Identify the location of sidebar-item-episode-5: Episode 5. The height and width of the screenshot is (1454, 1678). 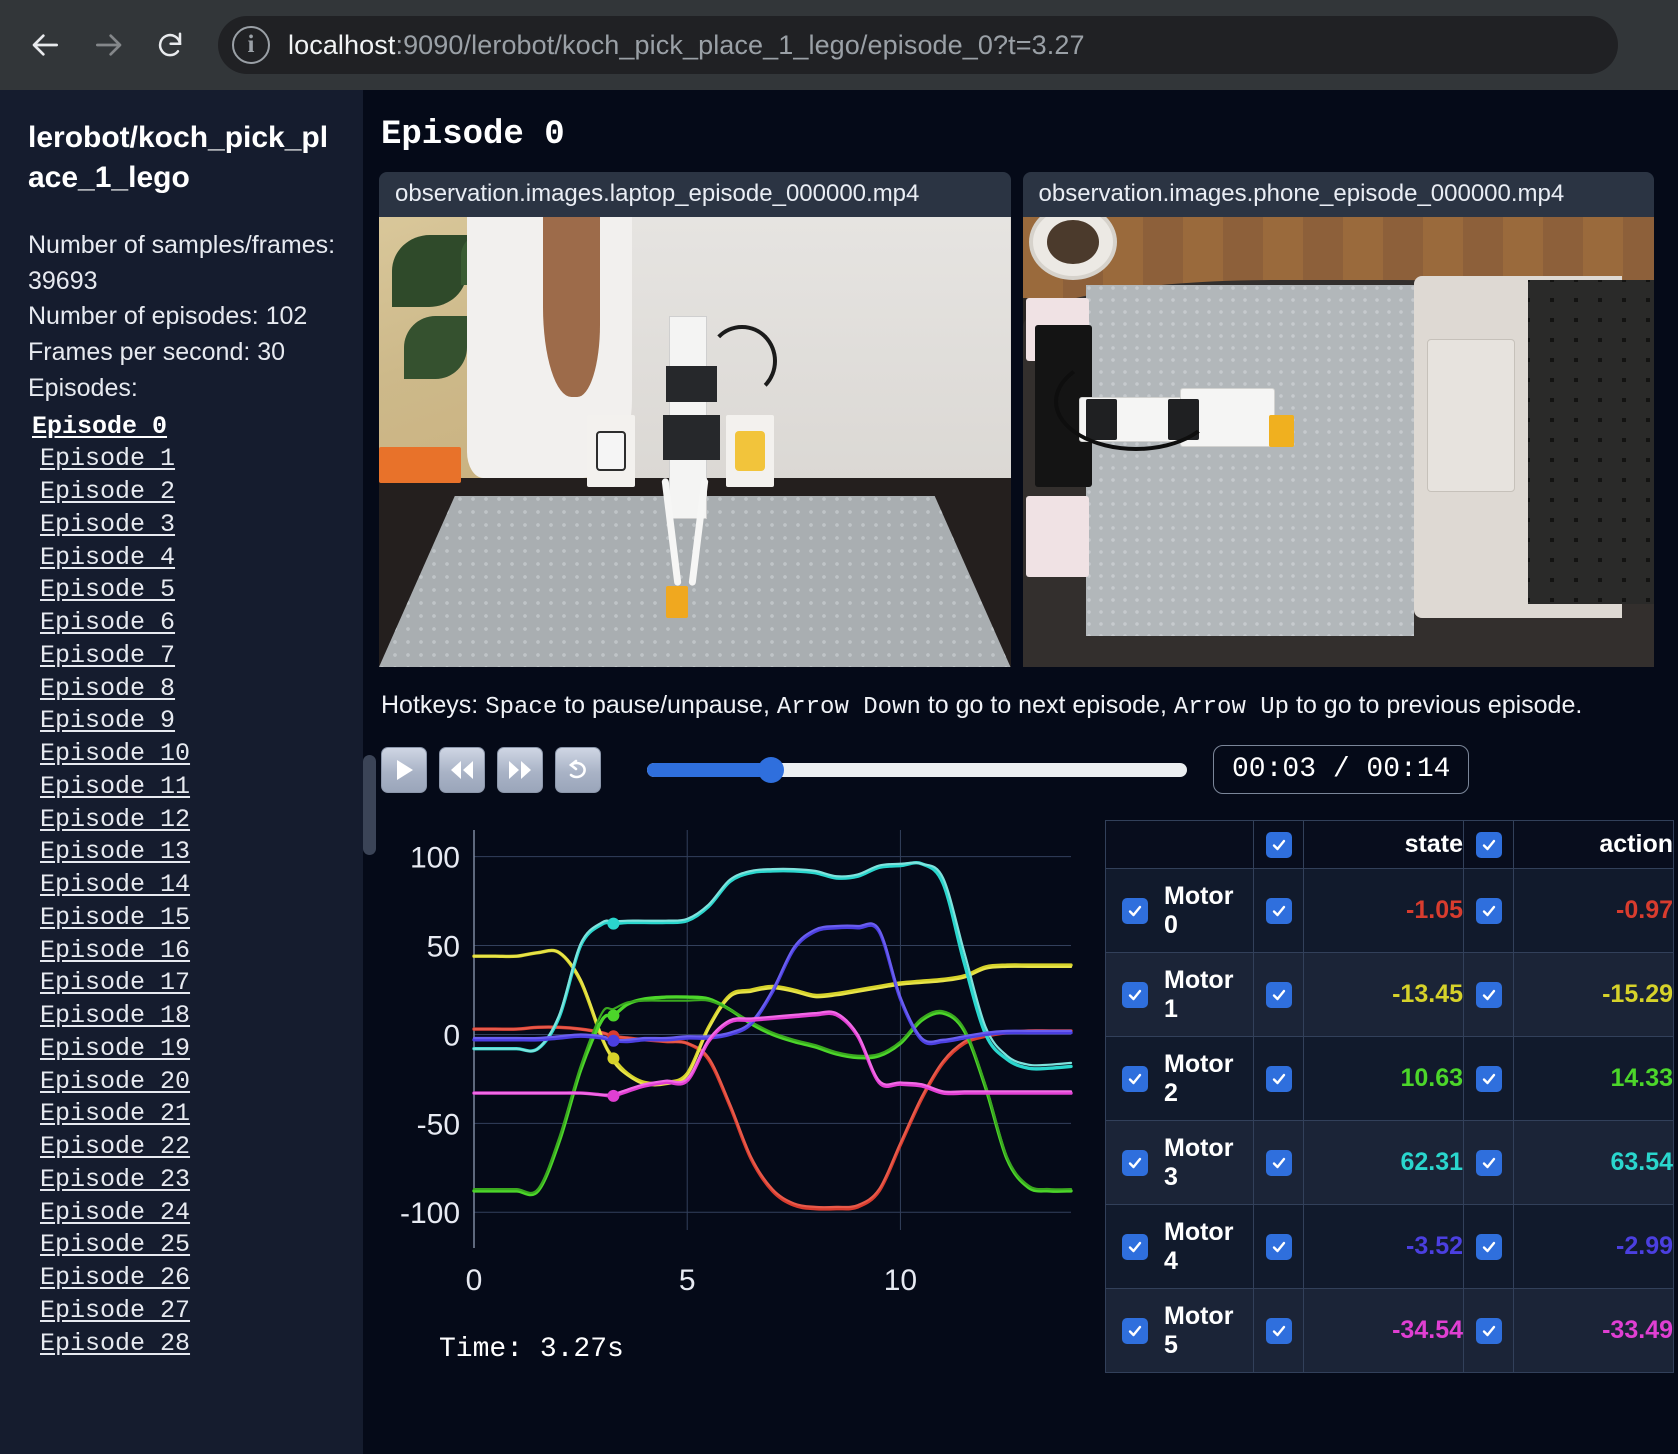
(108, 590).